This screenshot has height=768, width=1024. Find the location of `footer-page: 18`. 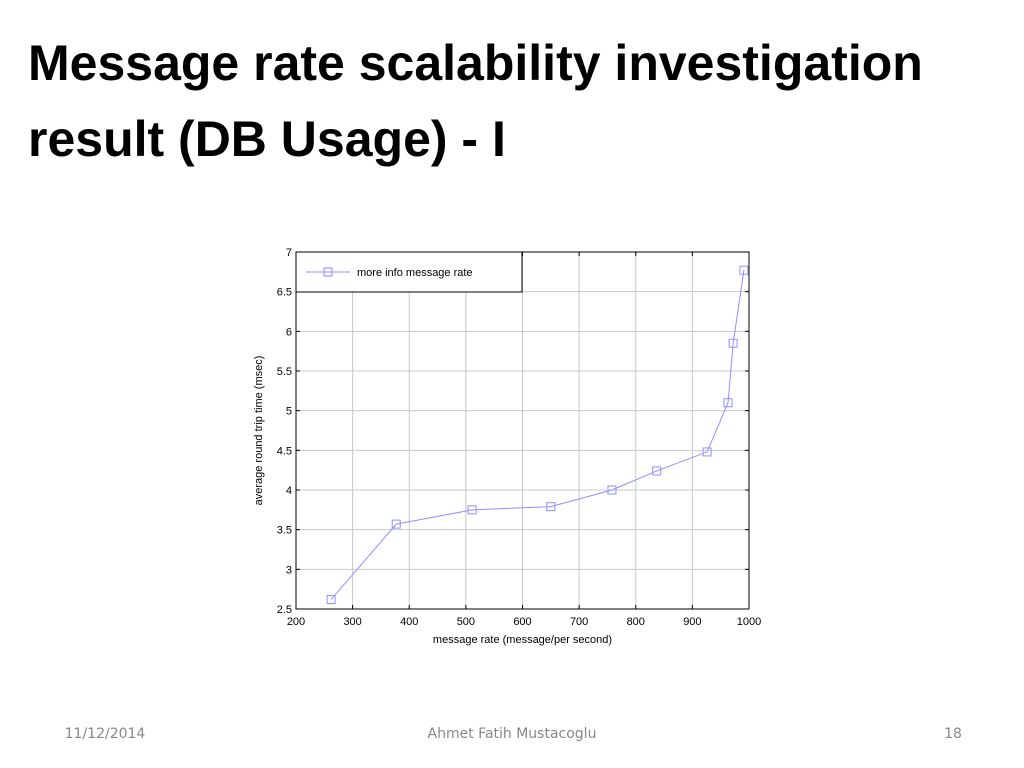

footer-page: 18 is located at coordinates (953, 734).